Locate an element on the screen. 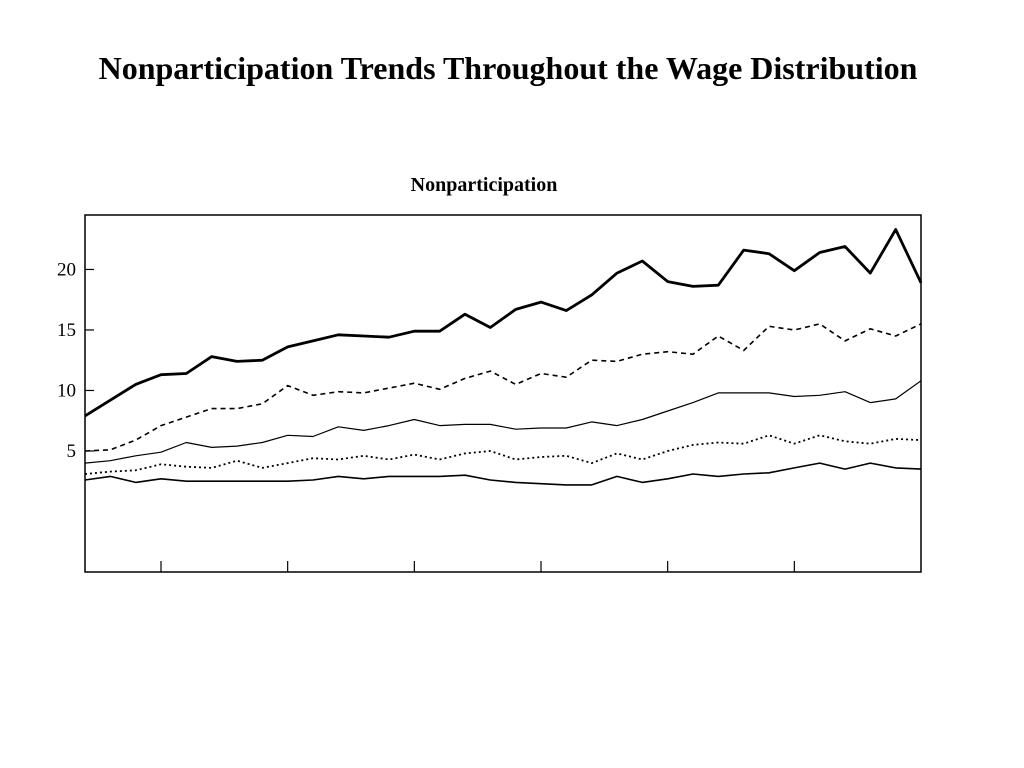  series-line-2-dashed is located at coordinates (503, 387).